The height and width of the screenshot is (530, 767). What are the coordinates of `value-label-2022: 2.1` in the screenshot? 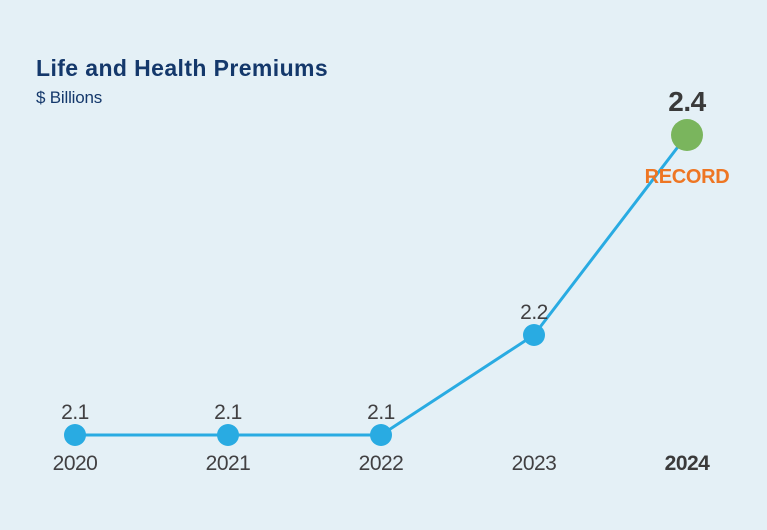 It's located at (381, 412).